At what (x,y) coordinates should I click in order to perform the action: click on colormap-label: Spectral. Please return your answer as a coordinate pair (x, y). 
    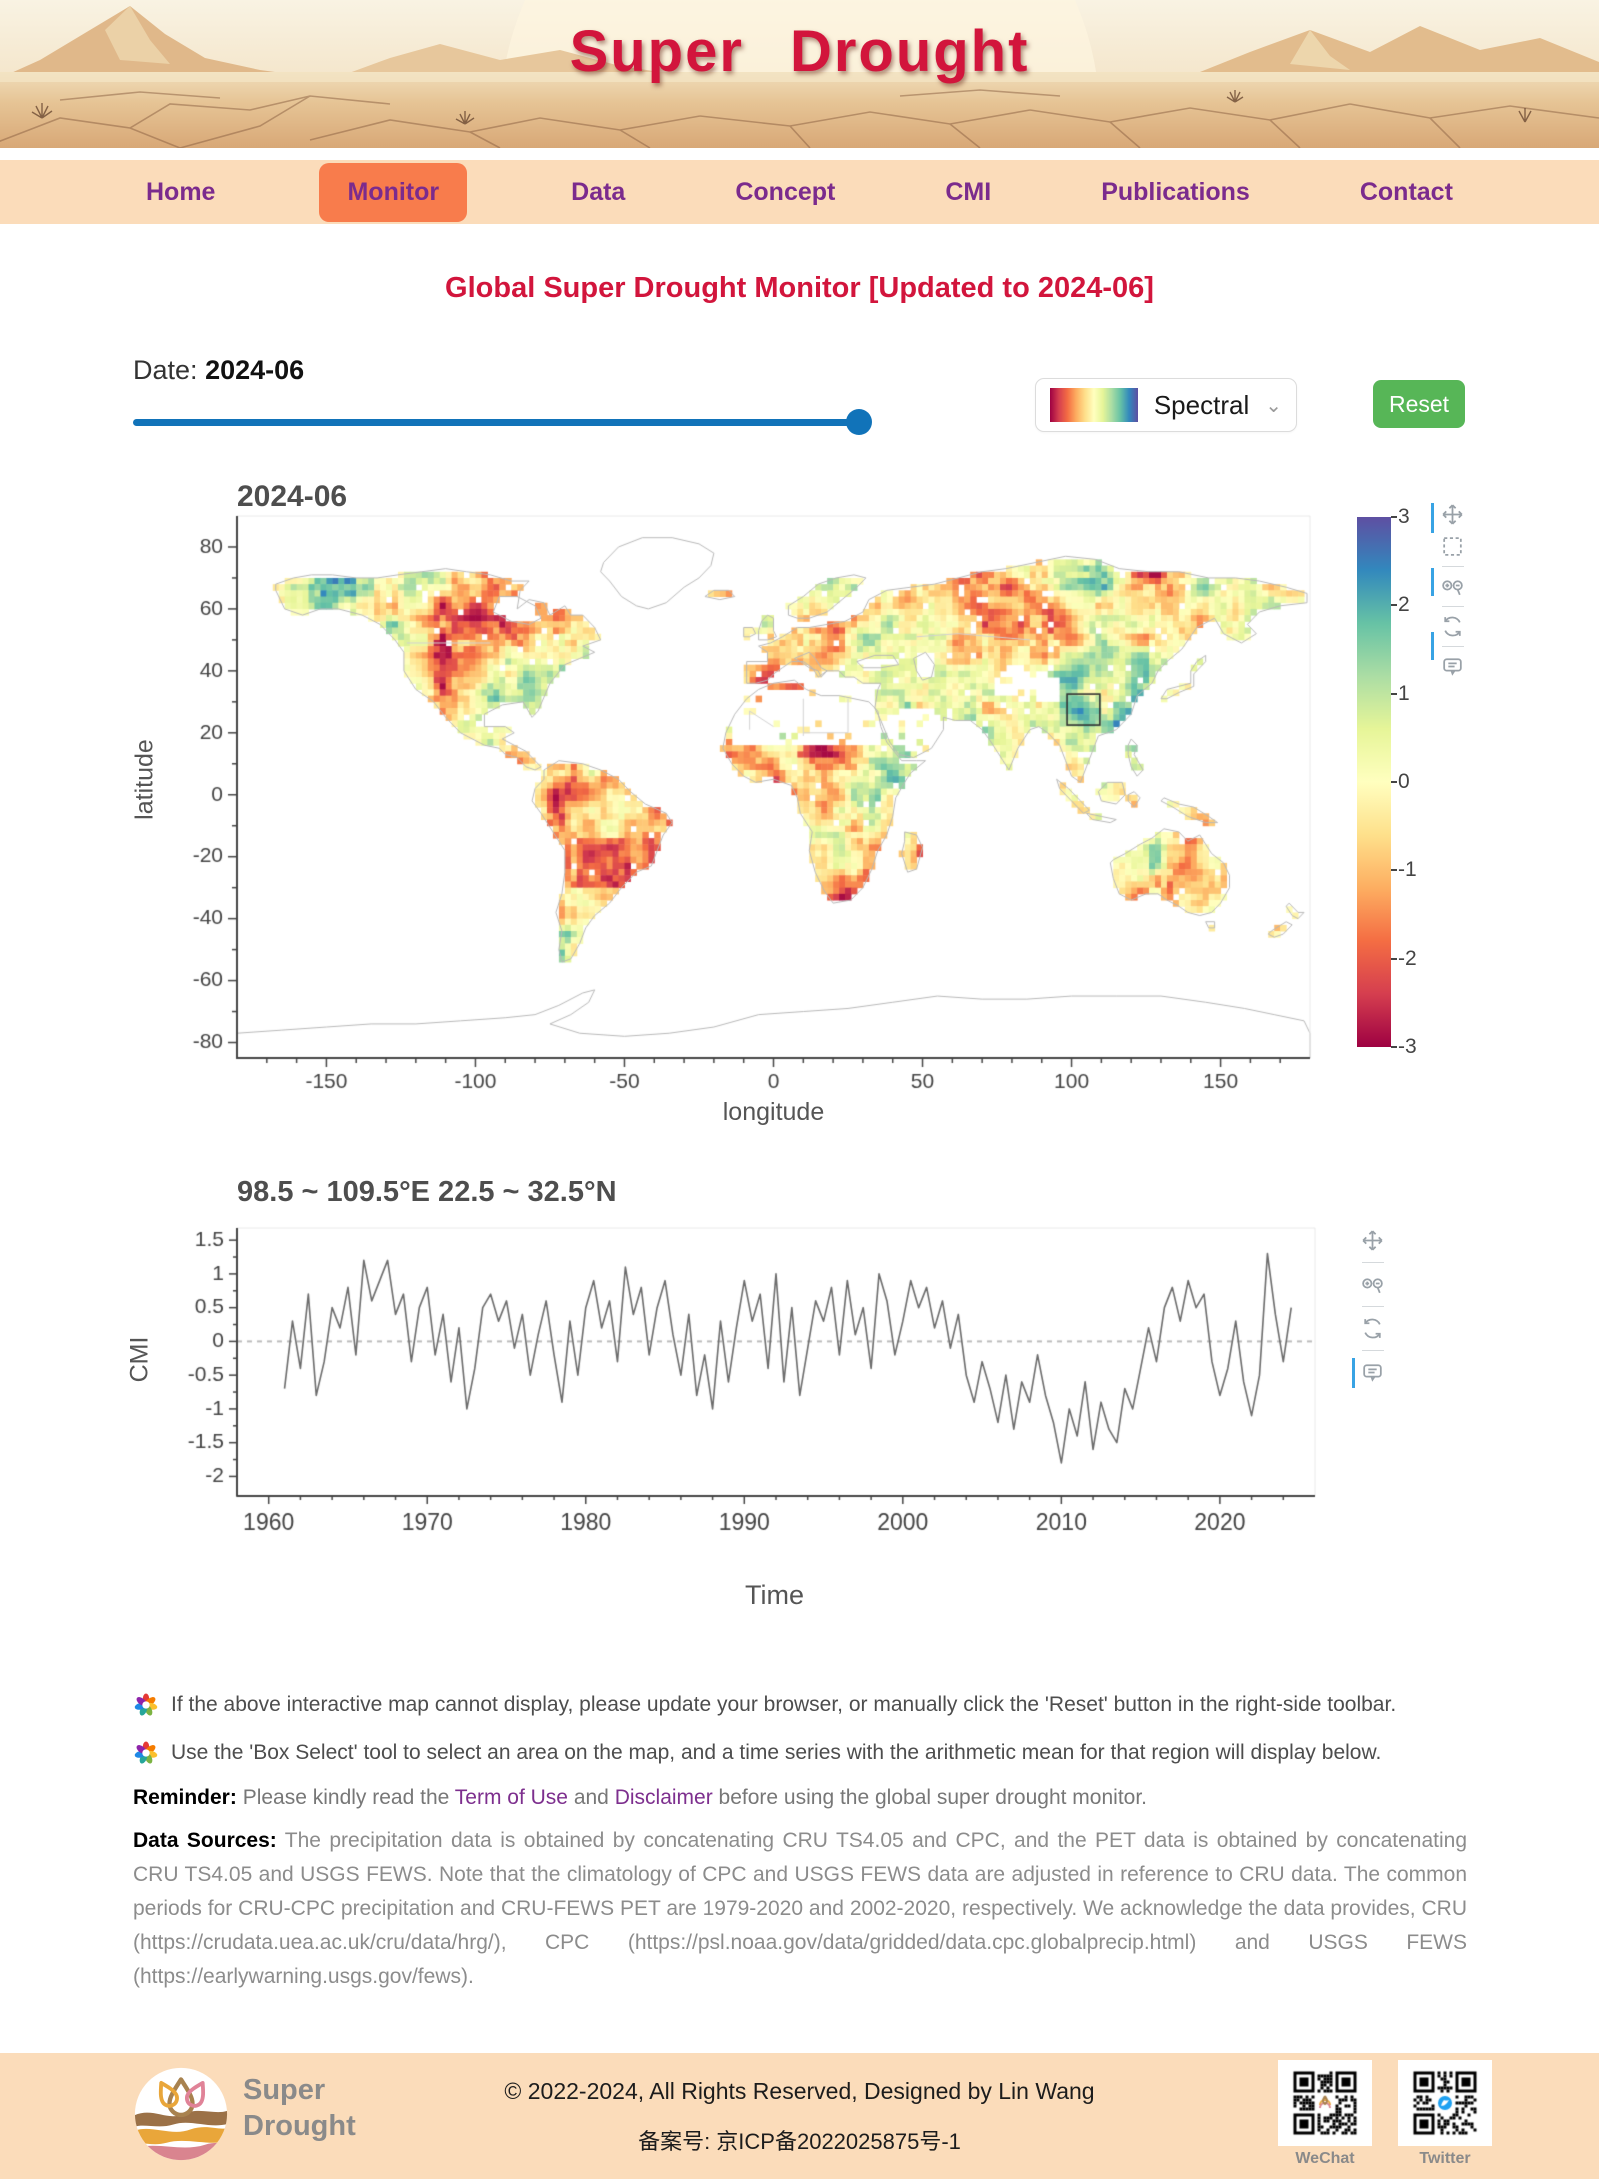
    Looking at the image, I should click on (1201, 404).